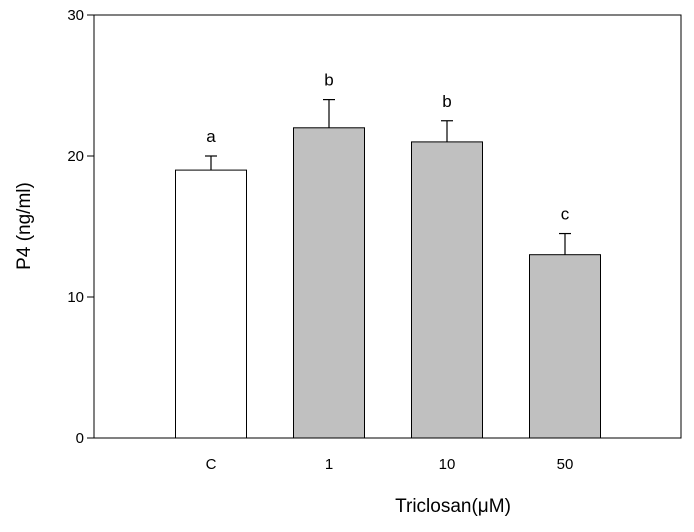  Describe the element at coordinates (24, 226) in the screenshot. I see `y-axis-label: P4 (ng/ml)` at that location.